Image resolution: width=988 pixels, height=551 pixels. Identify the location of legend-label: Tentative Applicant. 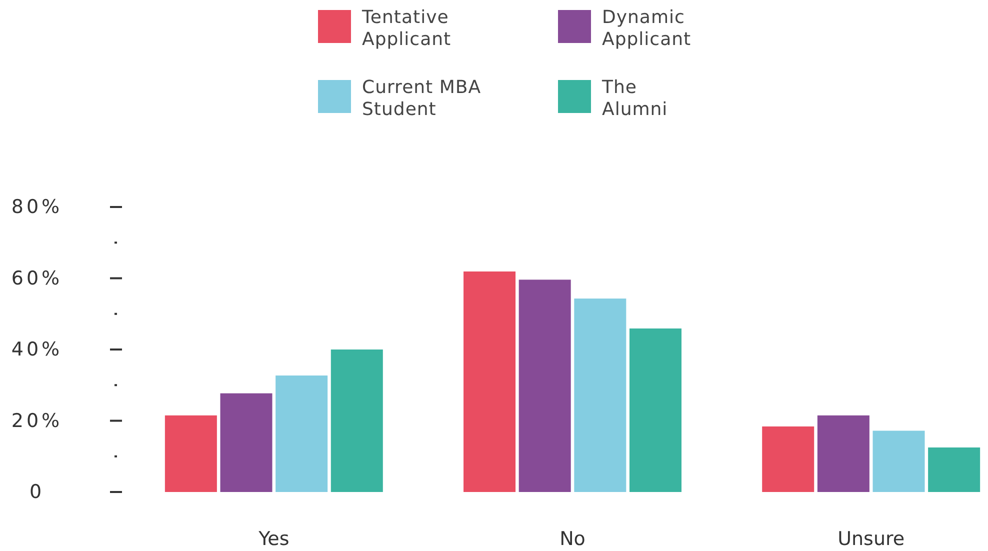
(406, 28).